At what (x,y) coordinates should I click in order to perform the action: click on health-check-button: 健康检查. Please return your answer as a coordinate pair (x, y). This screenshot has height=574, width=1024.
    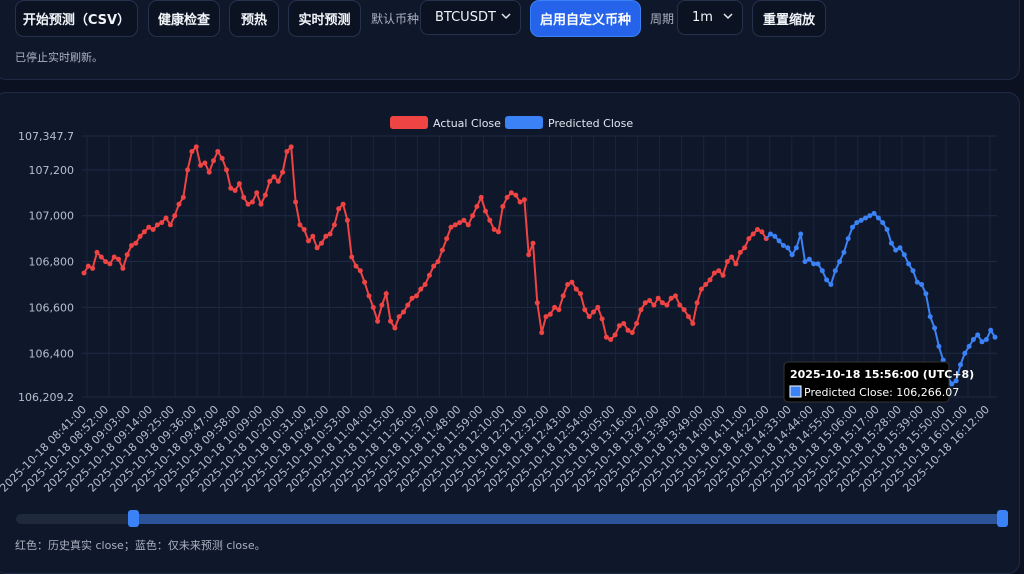
    Looking at the image, I should click on (184, 18).